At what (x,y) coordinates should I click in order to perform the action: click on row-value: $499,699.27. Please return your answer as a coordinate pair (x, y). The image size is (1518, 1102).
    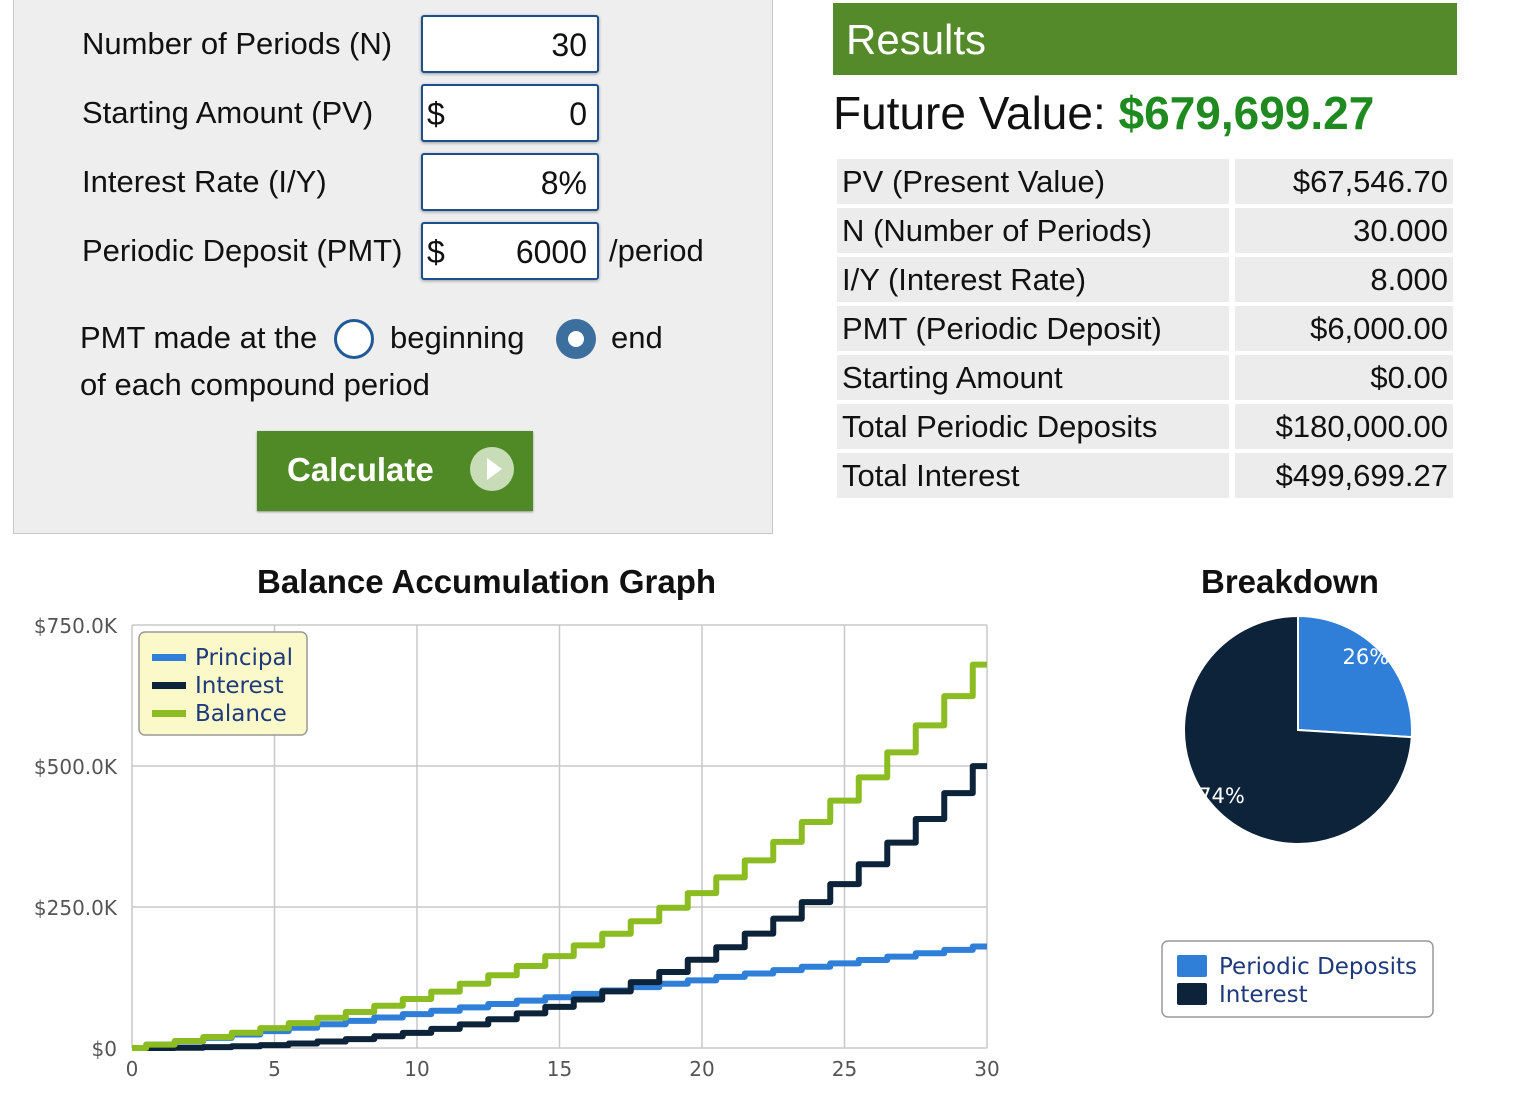
    Looking at the image, I should click on (1344, 475).